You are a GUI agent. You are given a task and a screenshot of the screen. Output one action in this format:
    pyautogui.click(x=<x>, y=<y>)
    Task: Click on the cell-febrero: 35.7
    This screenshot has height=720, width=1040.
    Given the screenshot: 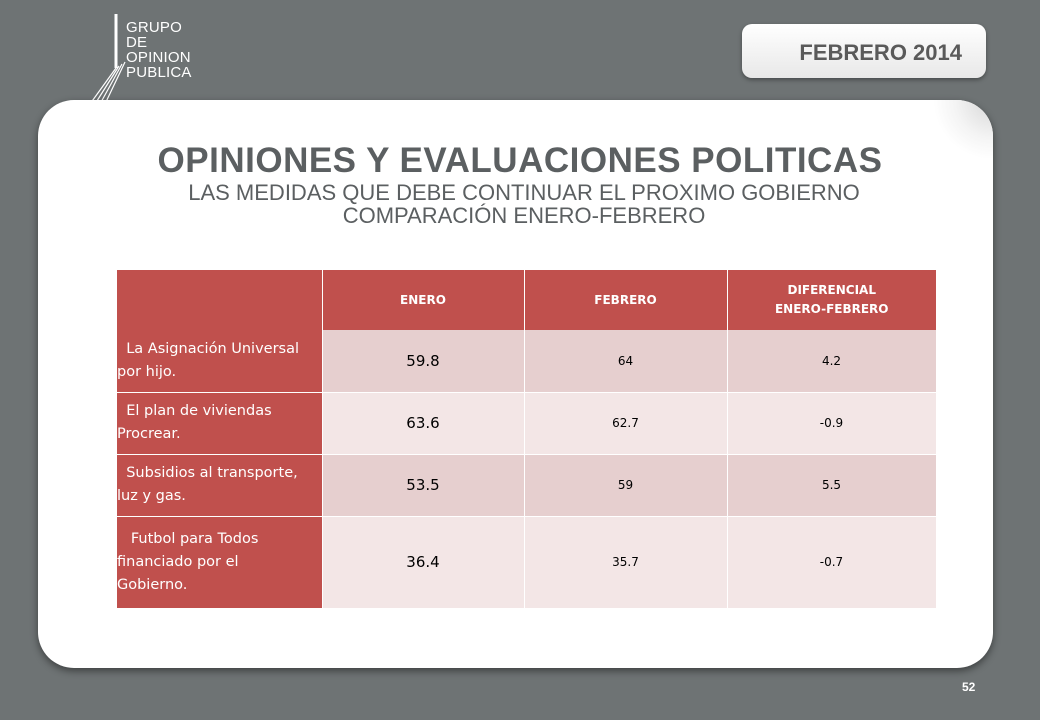 What is the action you would take?
    pyautogui.click(x=626, y=562)
    